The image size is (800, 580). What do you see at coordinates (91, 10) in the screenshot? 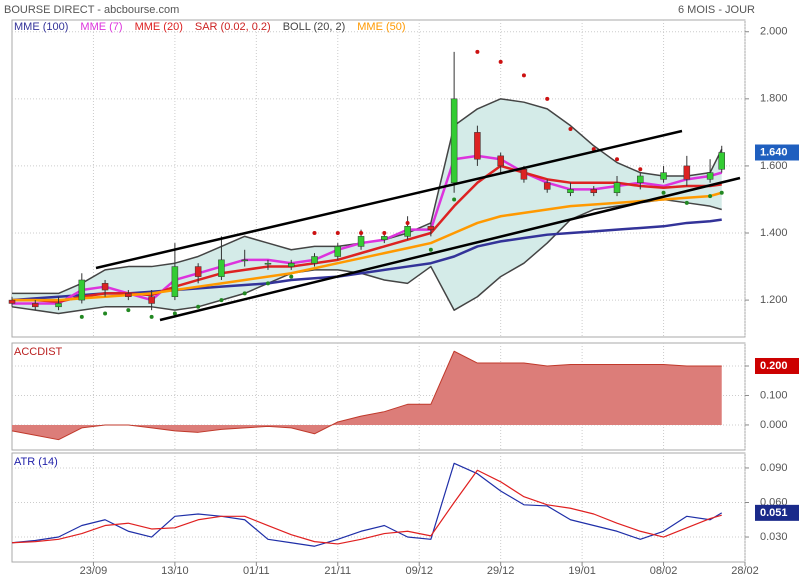
I see `header-title: BOURSE DIRECT - abcbourse.com` at bounding box center [91, 10].